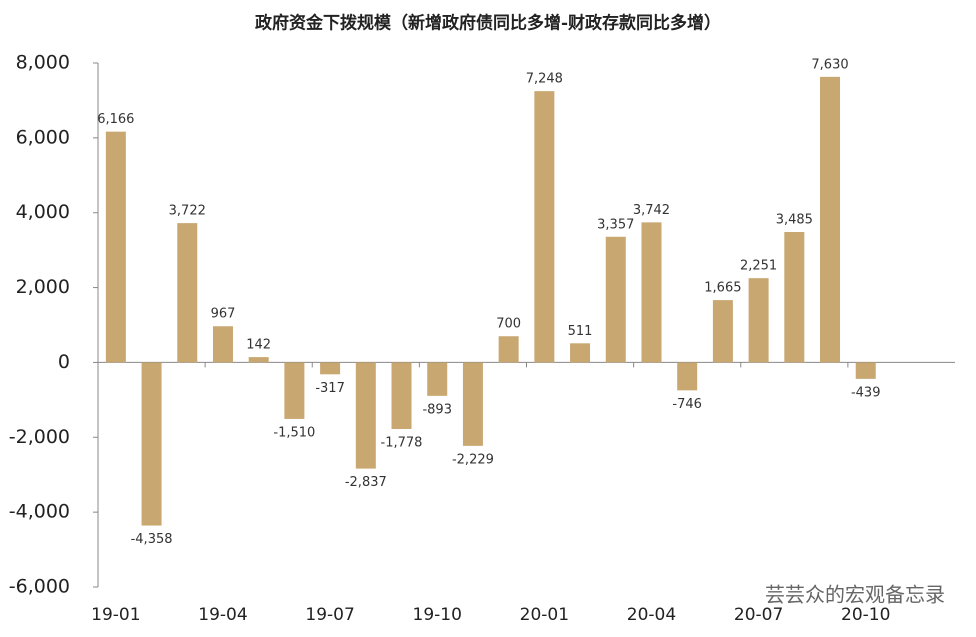  I want to click on value-label: 3,485, so click(794, 219).